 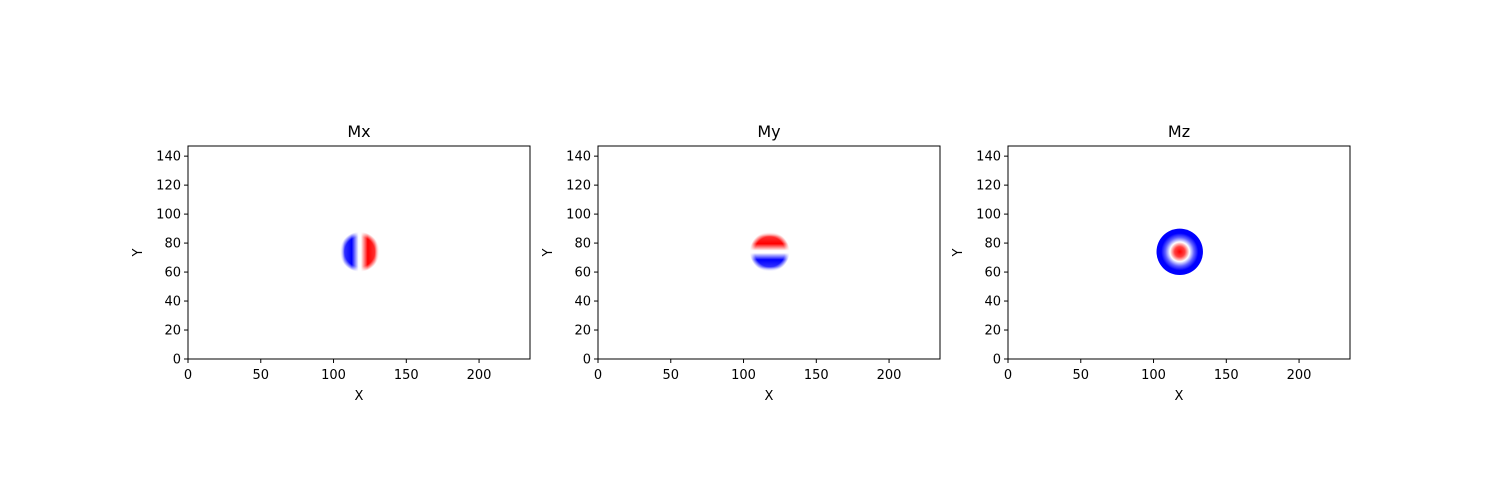 What do you see at coordinates (358, 131) in the screenshot?
I see `chart-title: Mx` at bounding box center [358, 131].